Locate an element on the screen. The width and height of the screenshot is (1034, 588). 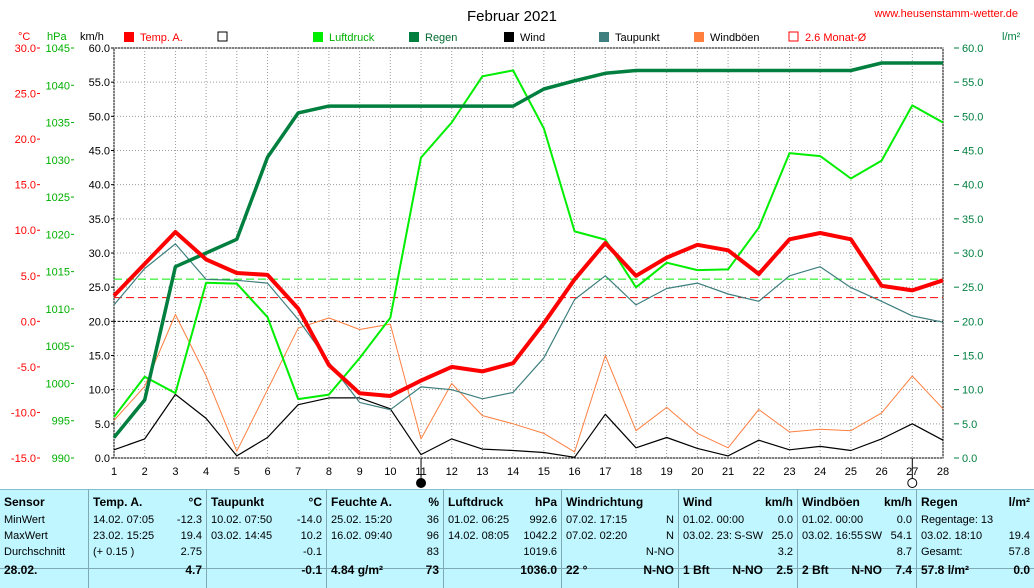
x-tick-label: 20 is located at coordinates (697, 472).